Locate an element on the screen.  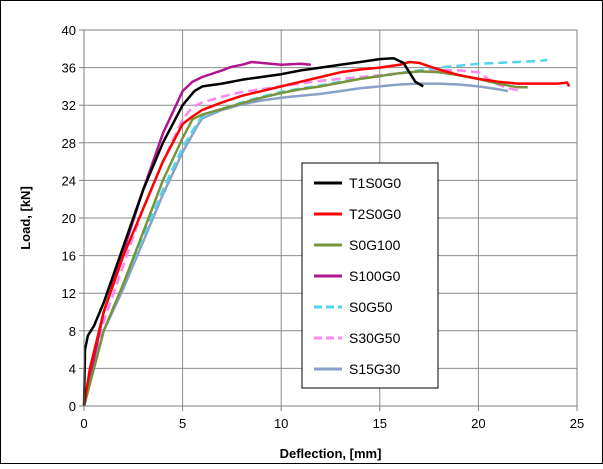
y-axis-title: Load, [kN] is located at coordinates (25, 218).